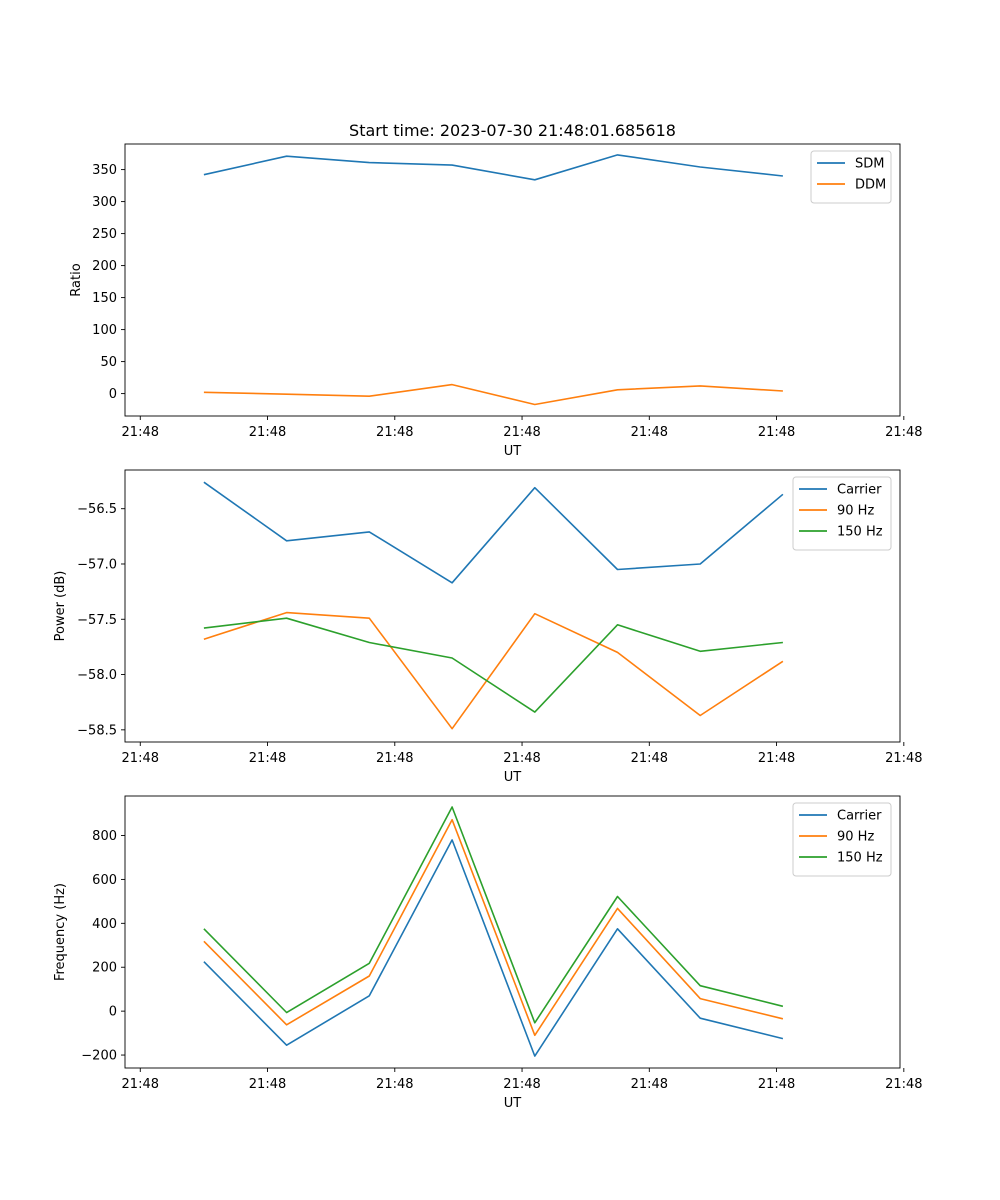 The image size is (1000, 1200). What do you see at coordinates (97, 620) in the screenshot?
I see `y-tick-label: −57.5` at bounding box center [97, 620].